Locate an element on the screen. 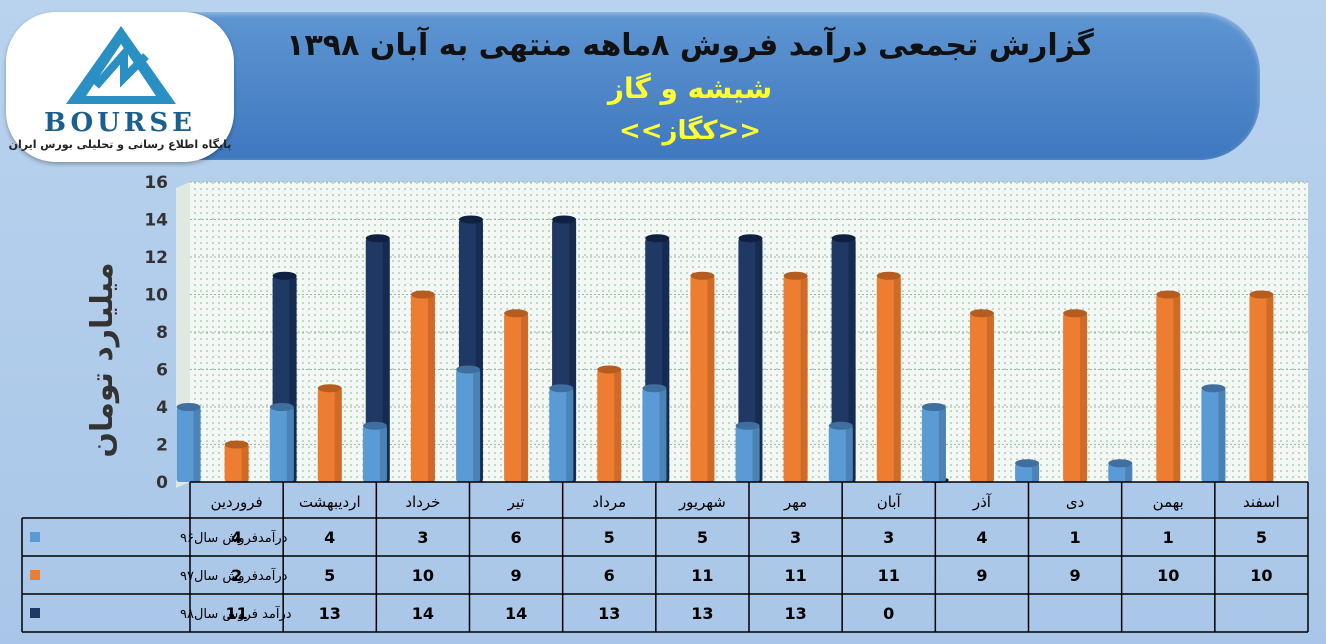  x-tick-label: شهریور is located at coordinates (702, 502).